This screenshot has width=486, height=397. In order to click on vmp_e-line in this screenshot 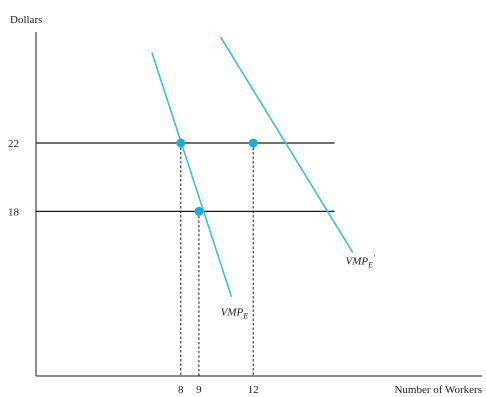, I will do `click(192, 175)`.